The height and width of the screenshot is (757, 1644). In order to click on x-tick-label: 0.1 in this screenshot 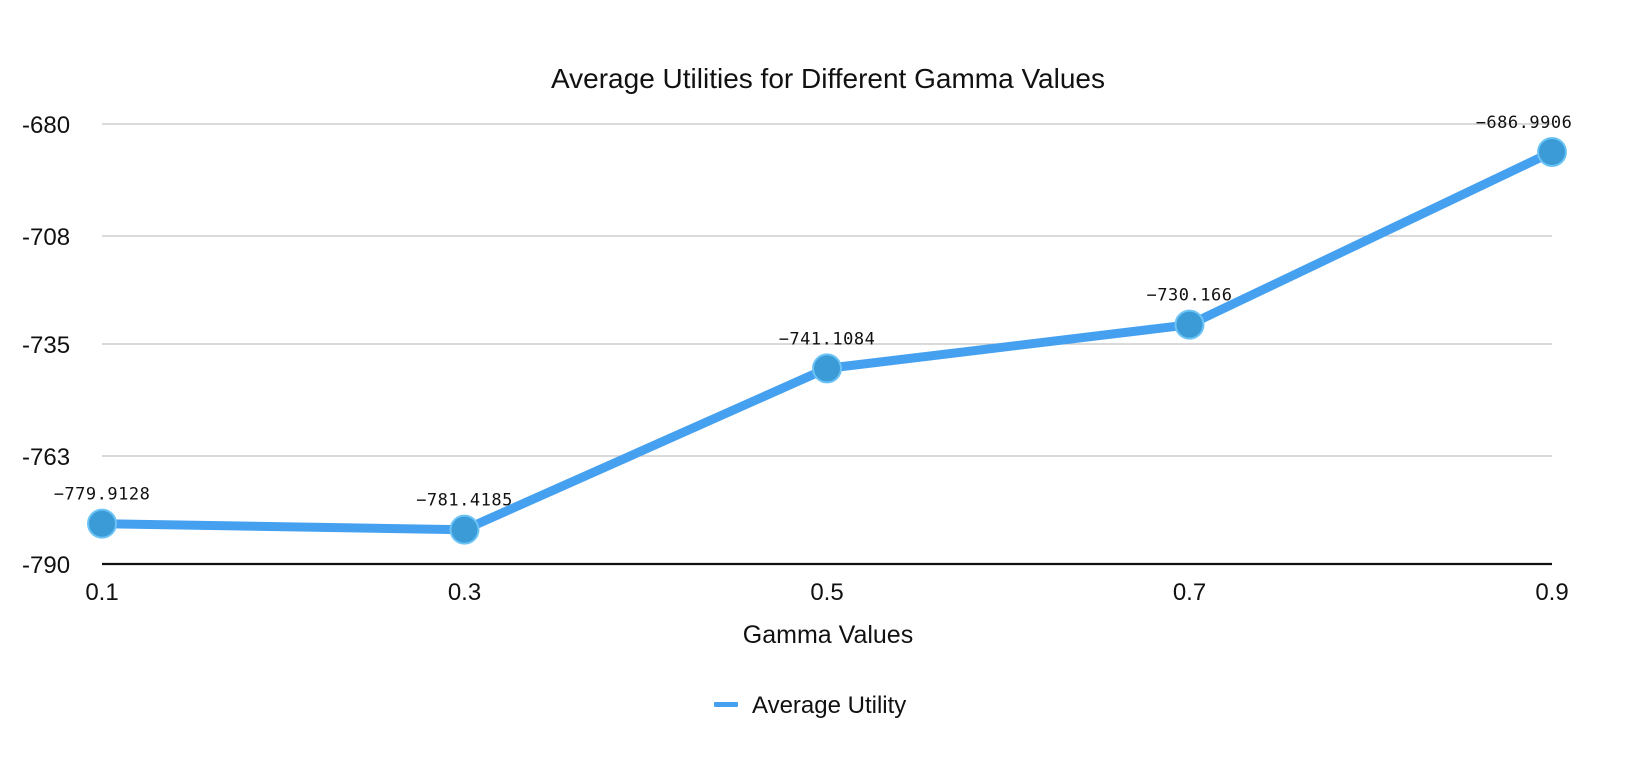, I will do `click(101, 592)`.